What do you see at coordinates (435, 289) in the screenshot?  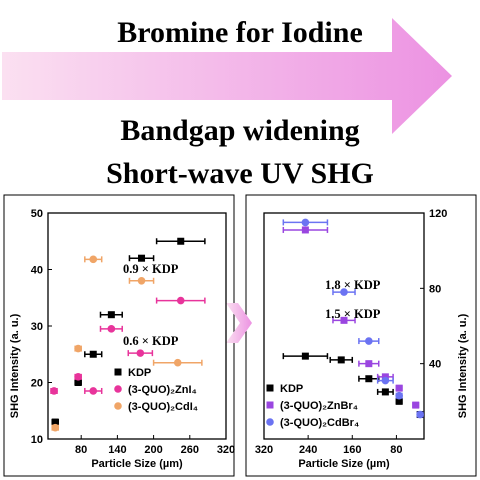 I see `c1-y-tick-label: 80` at bounding box center [435, 289].